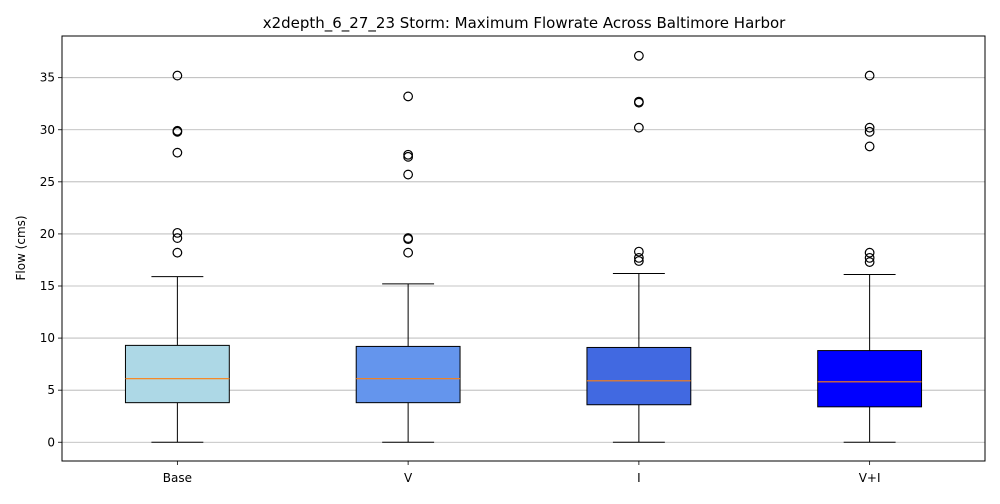 This screenshot has width=1000, height=504. What do you see at coordinates (408, 478) in the screenshot?
I see `x-tick-label: V` at bounding box center [408, 478].